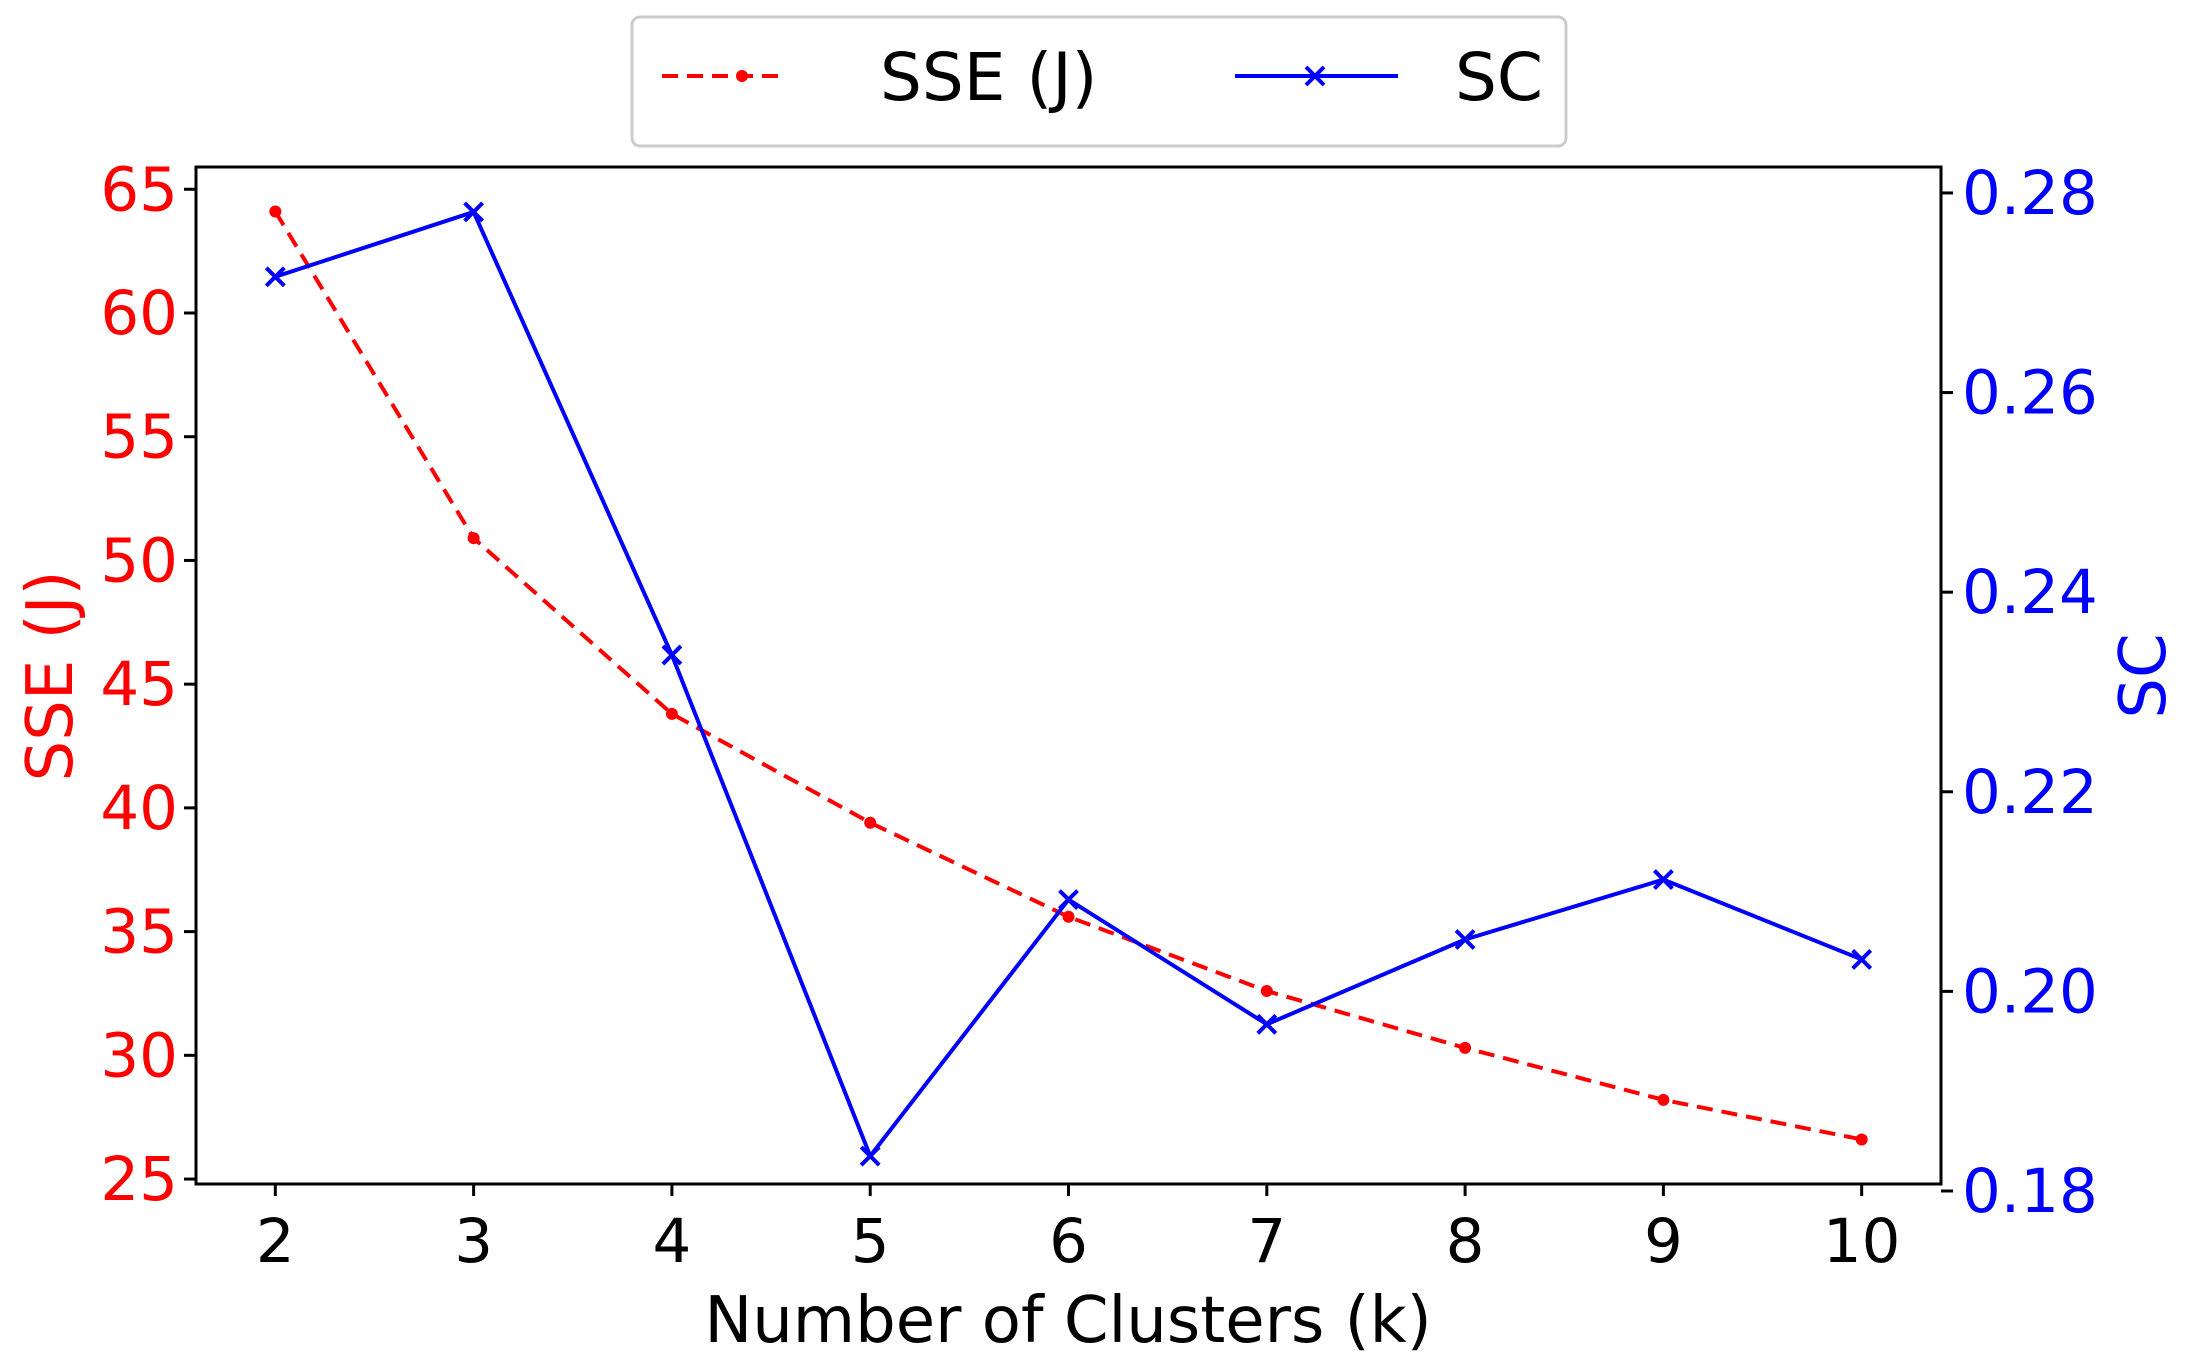  I want to click on right-tick-label: 0.28, so click(2030, 193).